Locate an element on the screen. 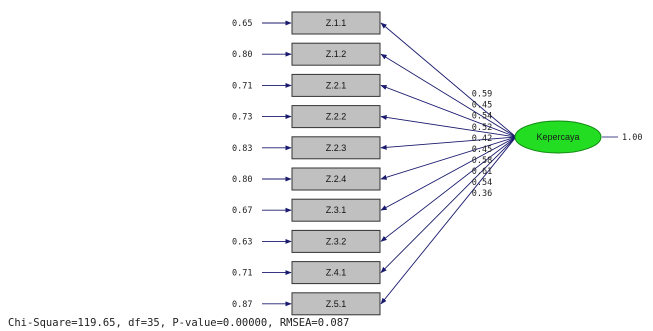 This screenshot has height=331, width=653. latent-variance-label: 1.00 is located at coordinates (632, 138).